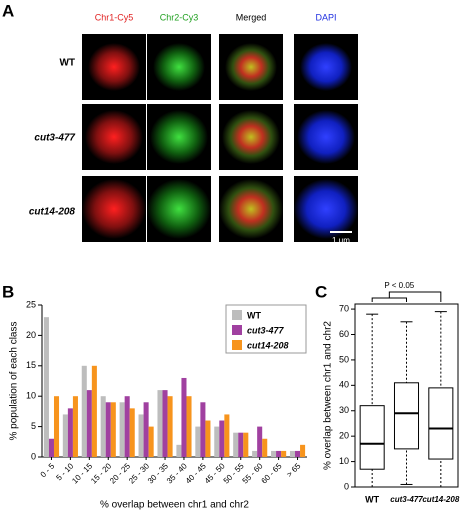 Image resolution: width=474 pixels, height=515 pixels. What do you see at coordinates (54, 138) in the screenshot?
I see `row-label: cut3-477` at bounding box center [54, 138].